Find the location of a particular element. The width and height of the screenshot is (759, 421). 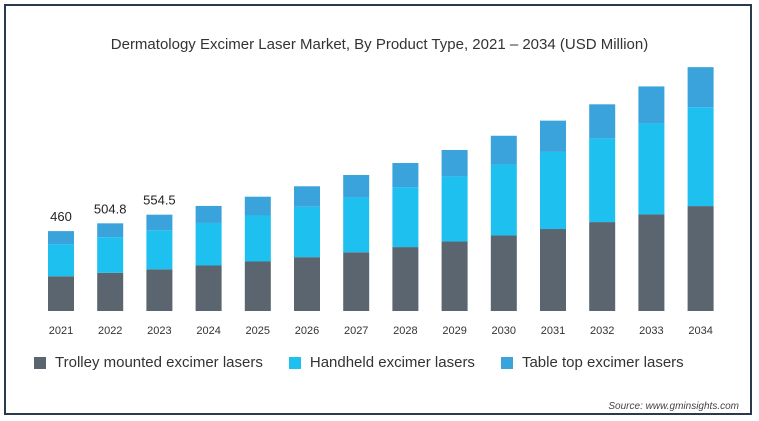

legend-swatch-trolley is located at coordinates (40, 362).